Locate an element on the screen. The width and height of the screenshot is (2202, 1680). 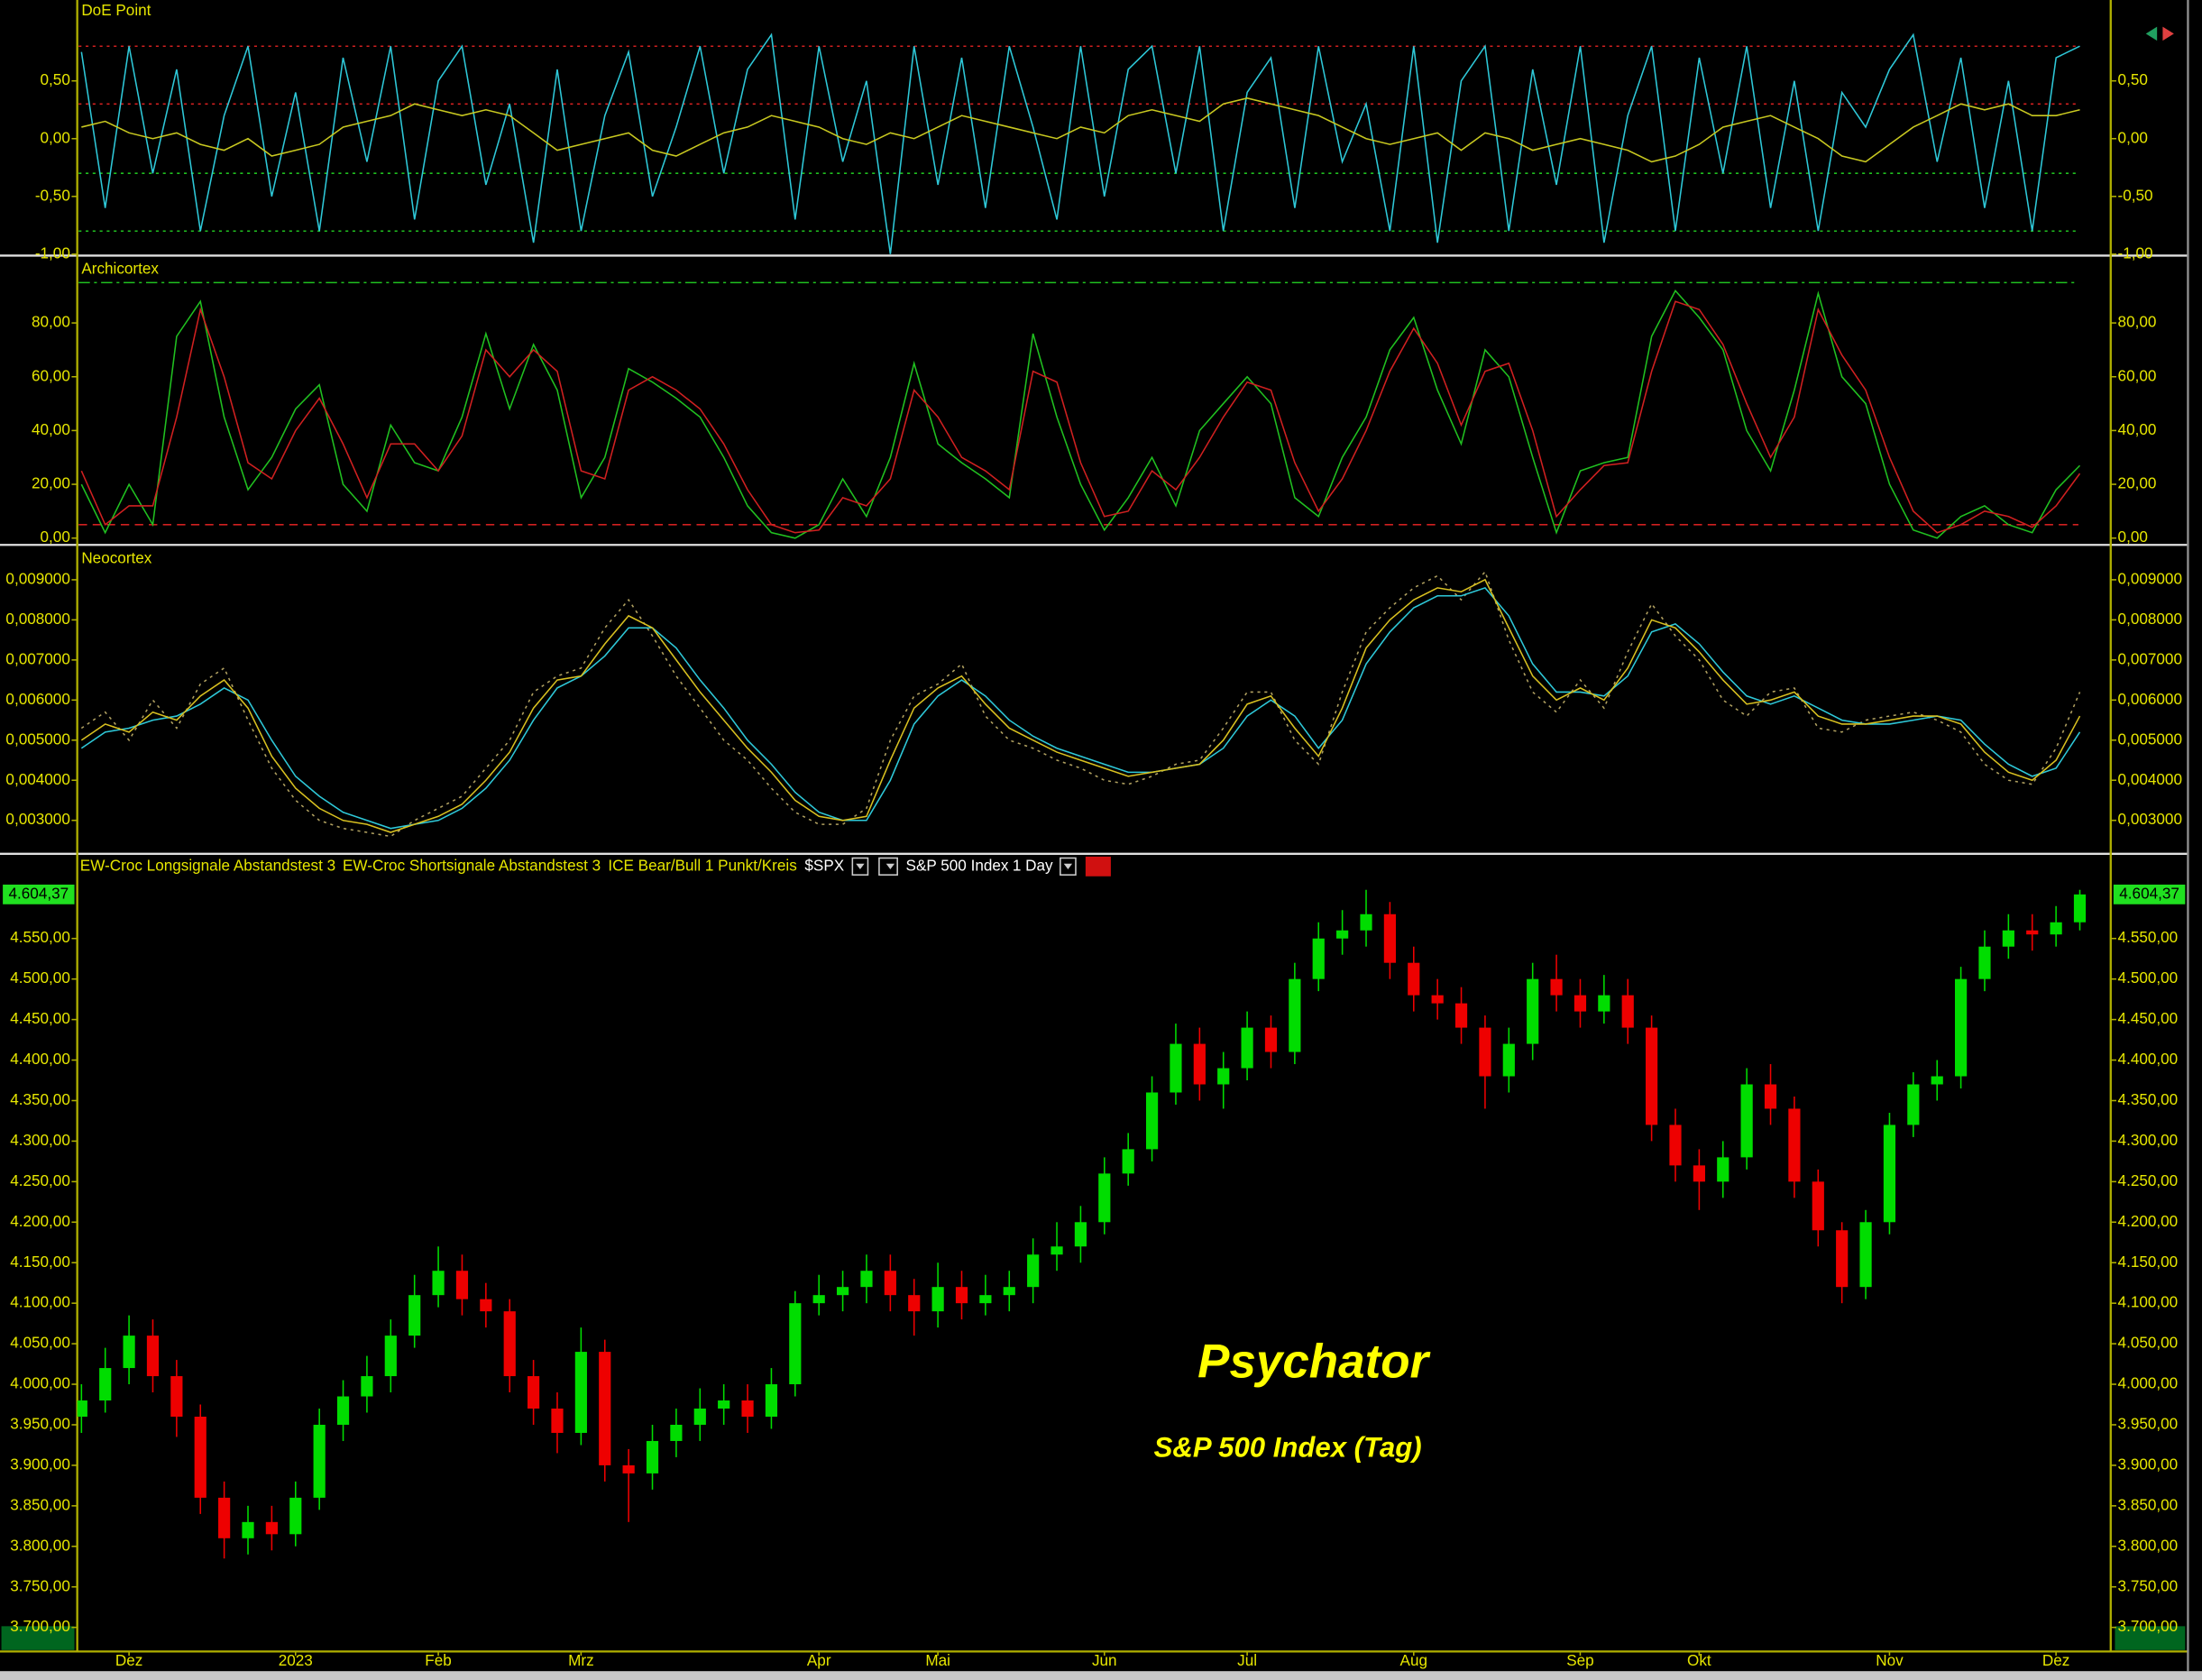
y-tick-label: 0,007000 is located at coordinates (37, 658).